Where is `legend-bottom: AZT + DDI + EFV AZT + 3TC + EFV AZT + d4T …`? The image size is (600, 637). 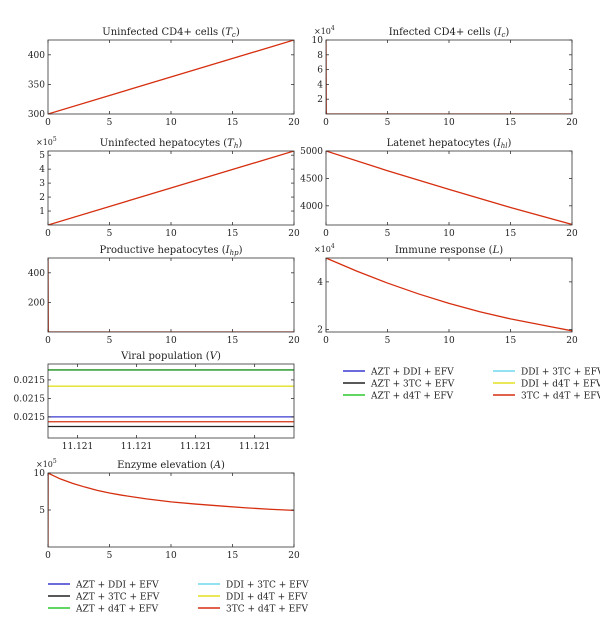
legend-bottom: AZT + DDI + EFV AZT + 3TC + EFV AZT + d4T … is located at coordinates (178, 598).